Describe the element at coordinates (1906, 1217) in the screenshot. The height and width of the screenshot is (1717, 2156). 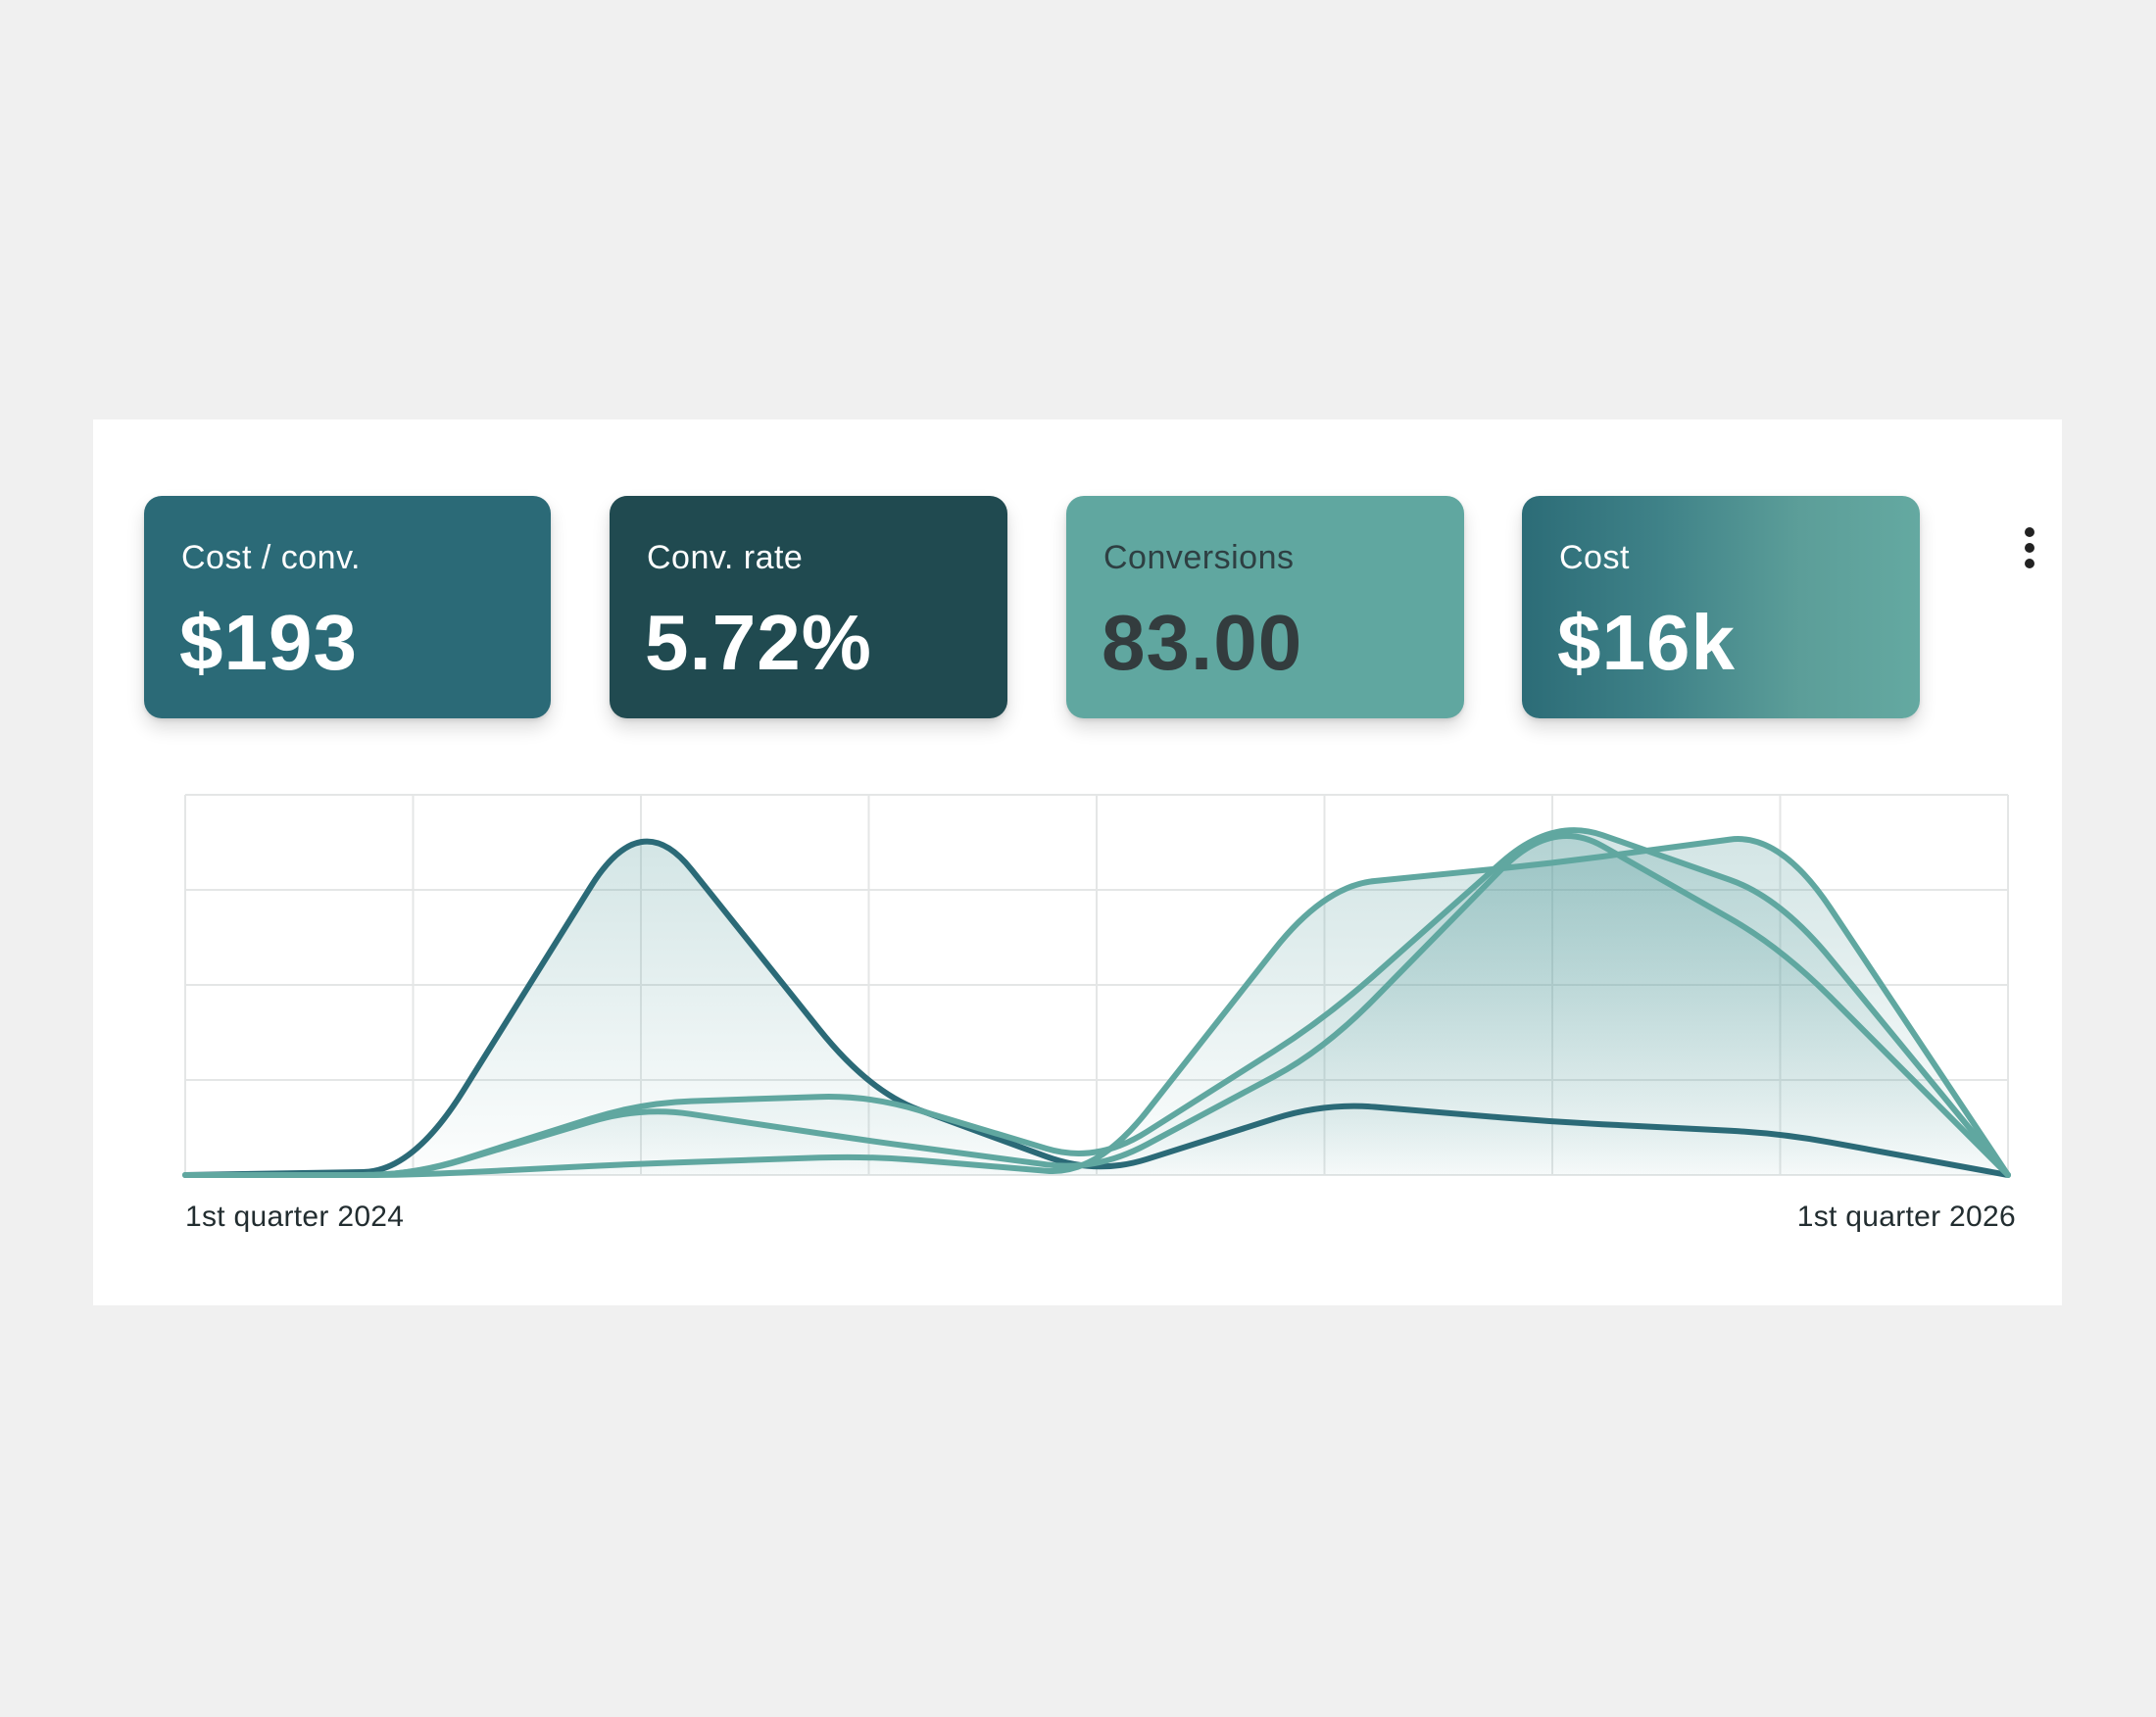
I see `x-tick-label-end: 1st quarter 2026` at that location.